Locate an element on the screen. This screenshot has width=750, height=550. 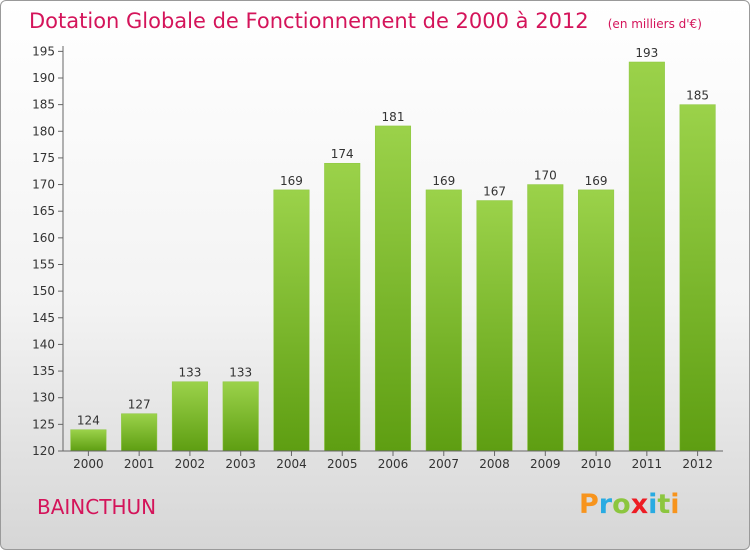
logo-letter: P is located at coordinates (589, 504).